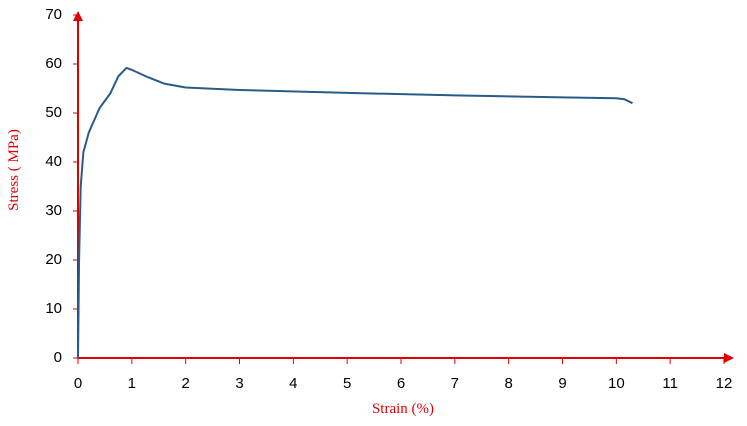  Describe the element at coordinates (562, 383) in the screenshot. I see `x-tick-label: 9` at that location.